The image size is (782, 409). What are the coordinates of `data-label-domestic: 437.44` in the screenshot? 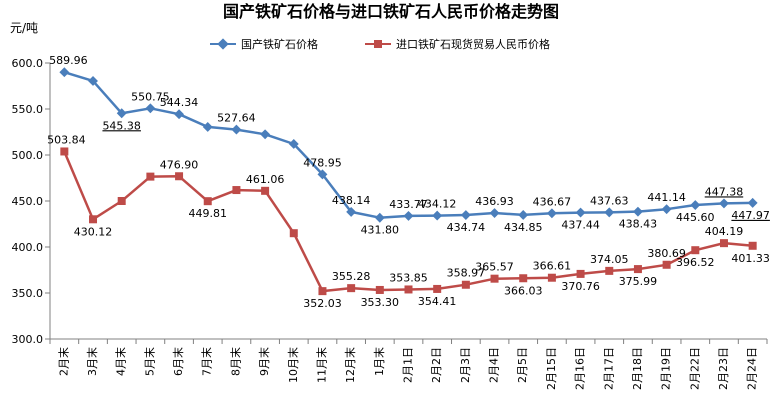 It's located at (580, 225).